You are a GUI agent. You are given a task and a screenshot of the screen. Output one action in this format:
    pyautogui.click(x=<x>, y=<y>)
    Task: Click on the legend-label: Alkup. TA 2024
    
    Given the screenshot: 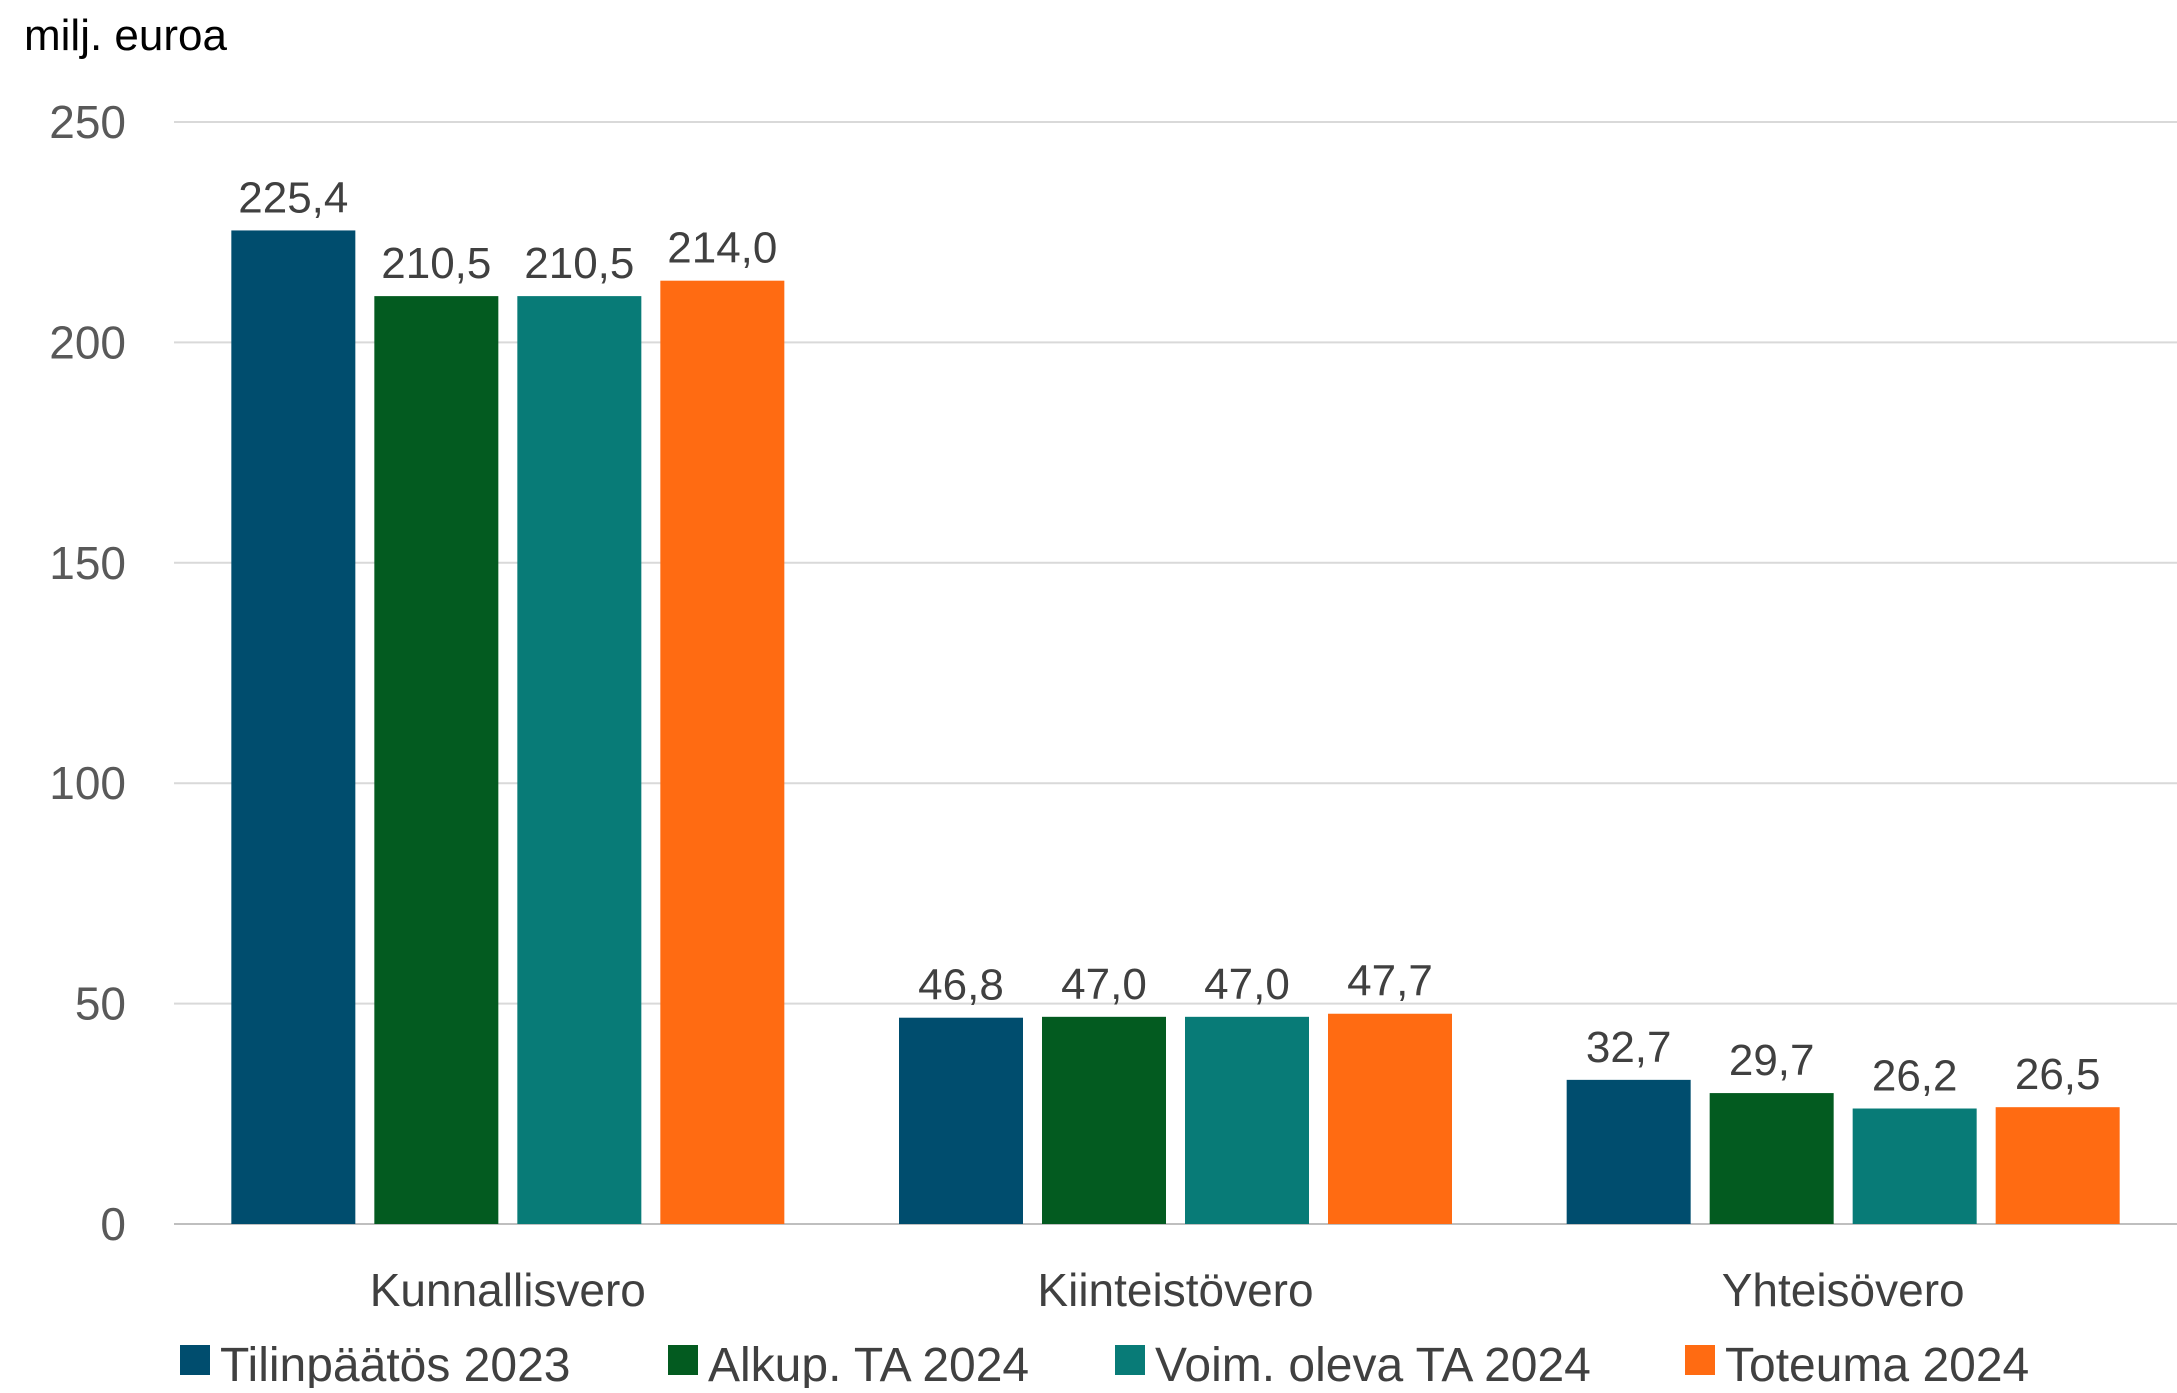 What is the action you would take?
    pyautogui.click(x=868, y=1363)
    